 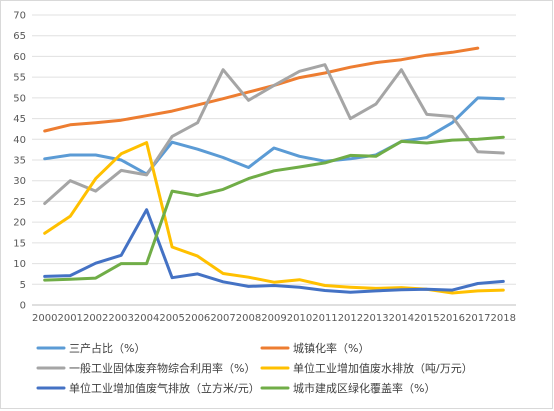 I want to click on y-tick-label: 60, so click(x=19, y=57).